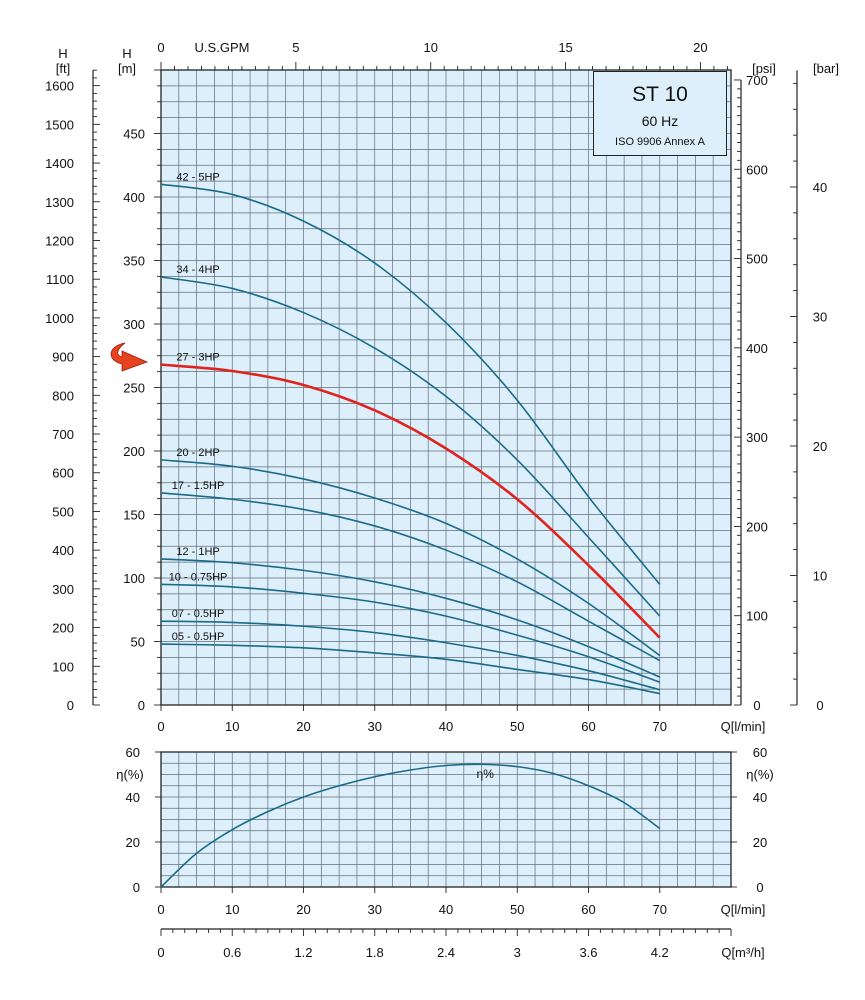 The image size is (865, 1000). What do you see at coordinates (295, 47) in the screenshot?
I see `top-tick-label-gpm: 5` at bounding box center [295, 47].